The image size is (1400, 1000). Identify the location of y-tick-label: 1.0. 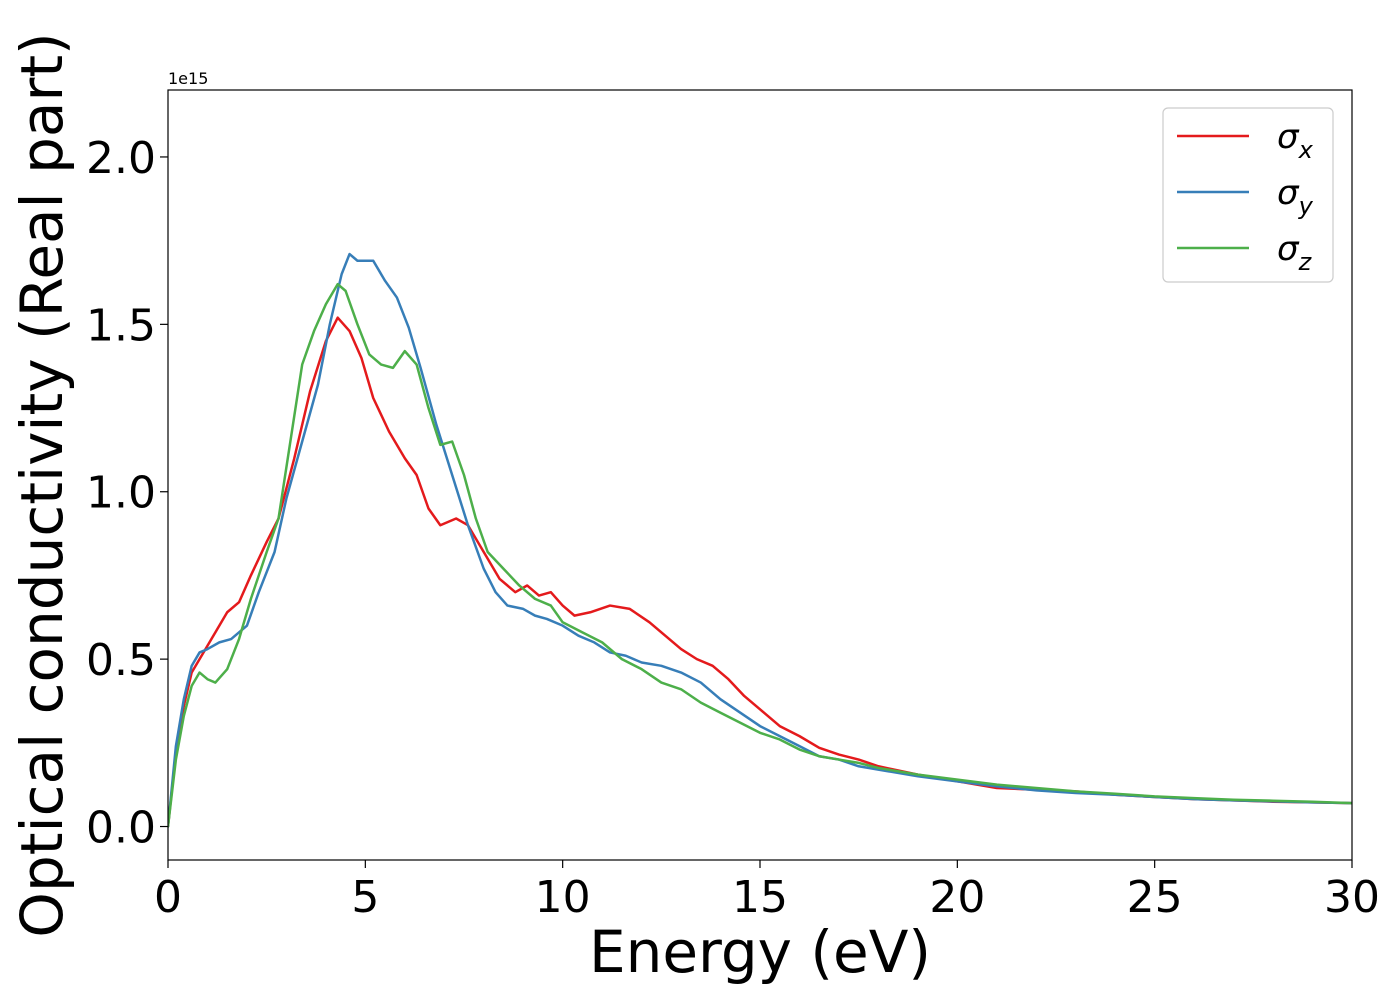
(121, 493).